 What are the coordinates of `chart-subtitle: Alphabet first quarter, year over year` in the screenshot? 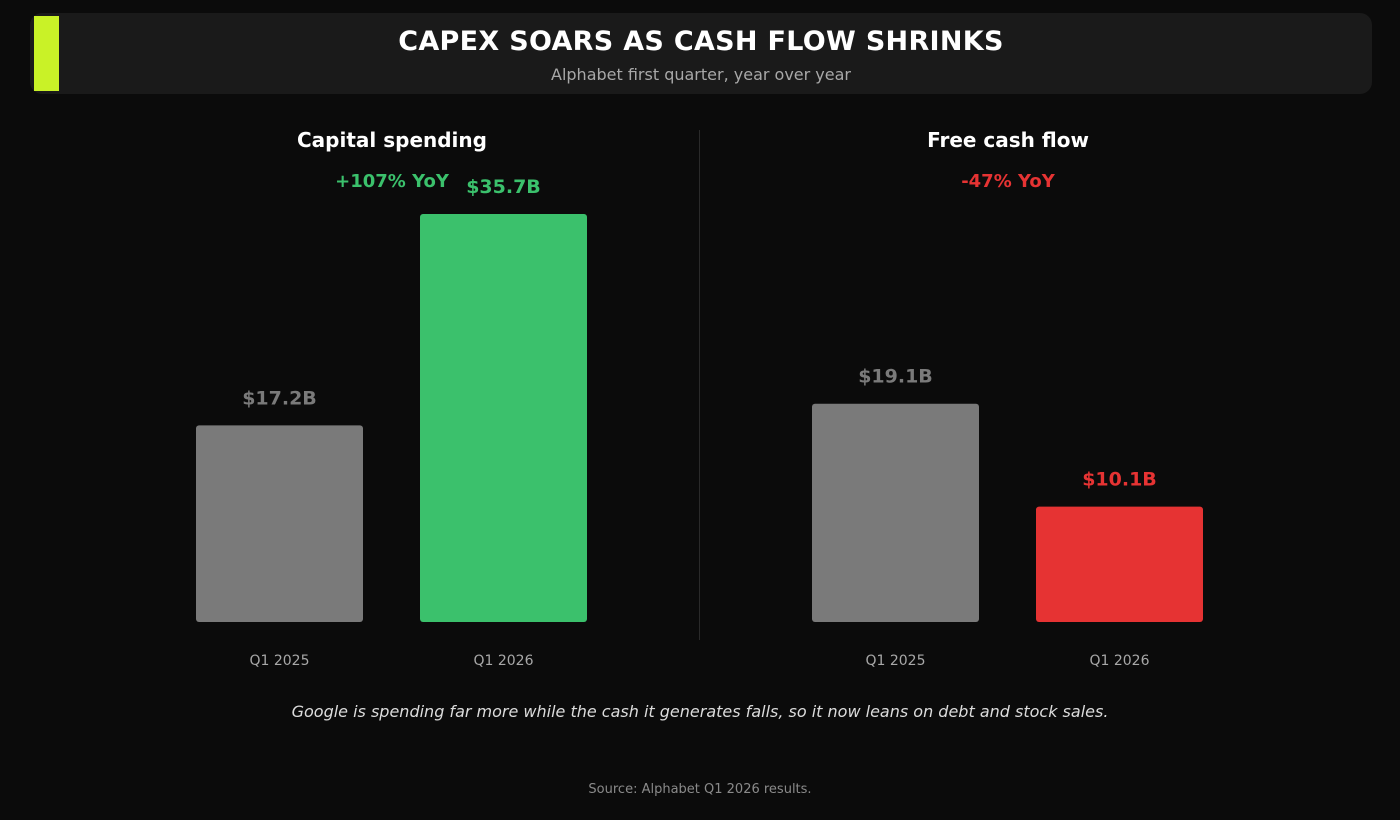 It's located at (701, 74).